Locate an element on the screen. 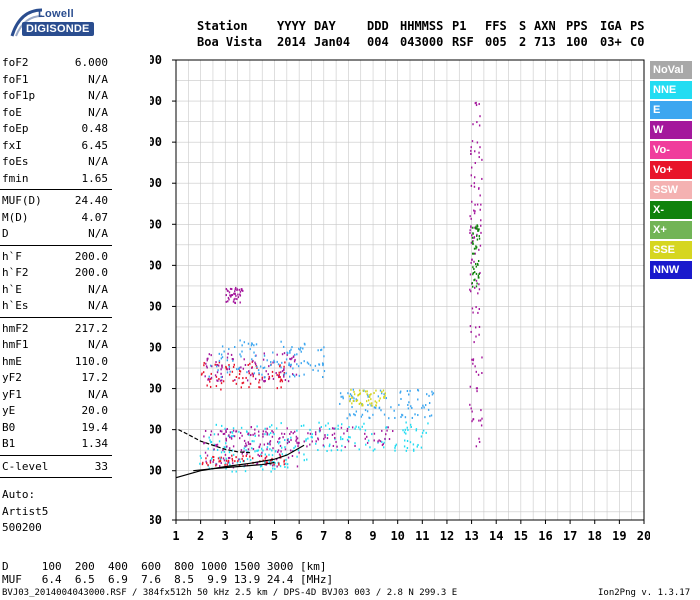 This screenshot has width=700, height=600. header-label-5: P1 is located at coordinates (459, 26).